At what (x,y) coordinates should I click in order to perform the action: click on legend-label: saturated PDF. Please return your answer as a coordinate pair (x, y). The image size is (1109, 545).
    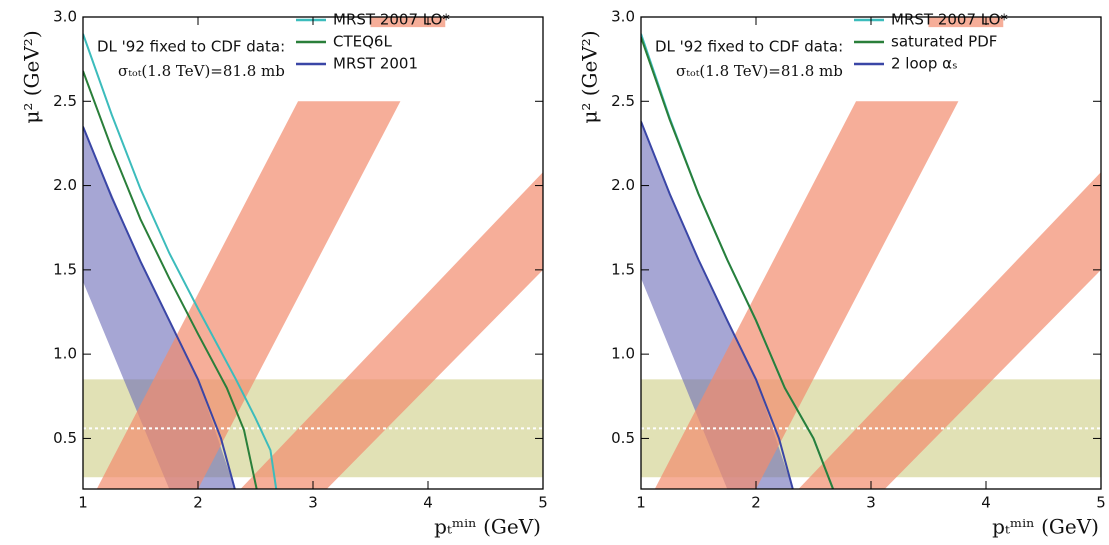
    Looking at the image, I should click on (944, 42).